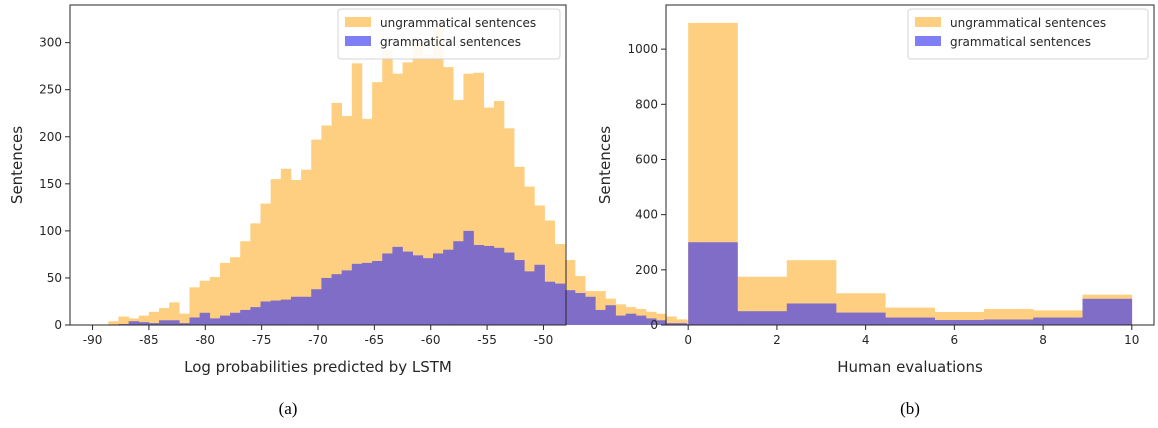 The width and height of the screenshot is (1158, 428). What do you see at coordinates (688, 340) in the screenshot?
I see `x-tick-label: 0` at bounding box center [688, 340].